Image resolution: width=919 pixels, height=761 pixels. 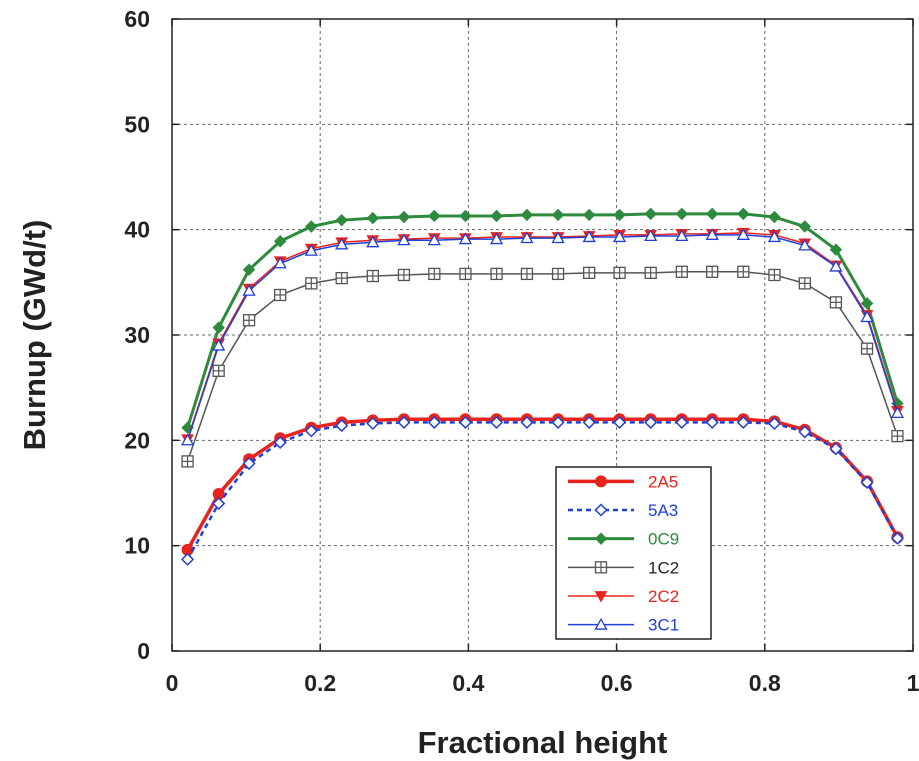 I want to click on legend: 2A5 5A3 0C9 1C2 2C2 3C1, so click(x=633, y=553).